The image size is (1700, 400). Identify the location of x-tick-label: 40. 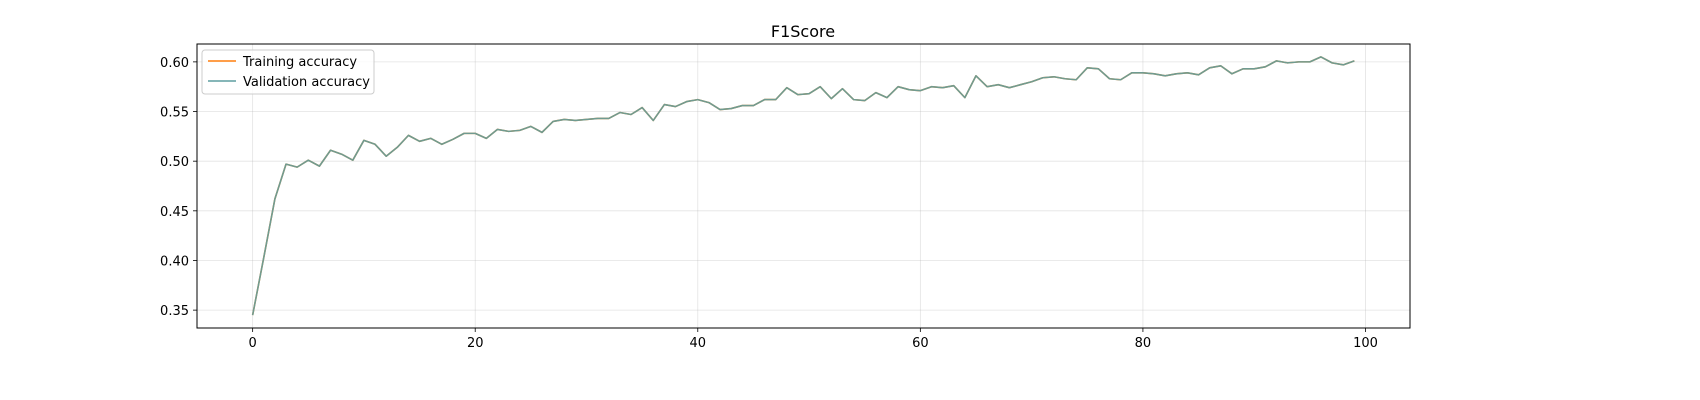
(698, 343).